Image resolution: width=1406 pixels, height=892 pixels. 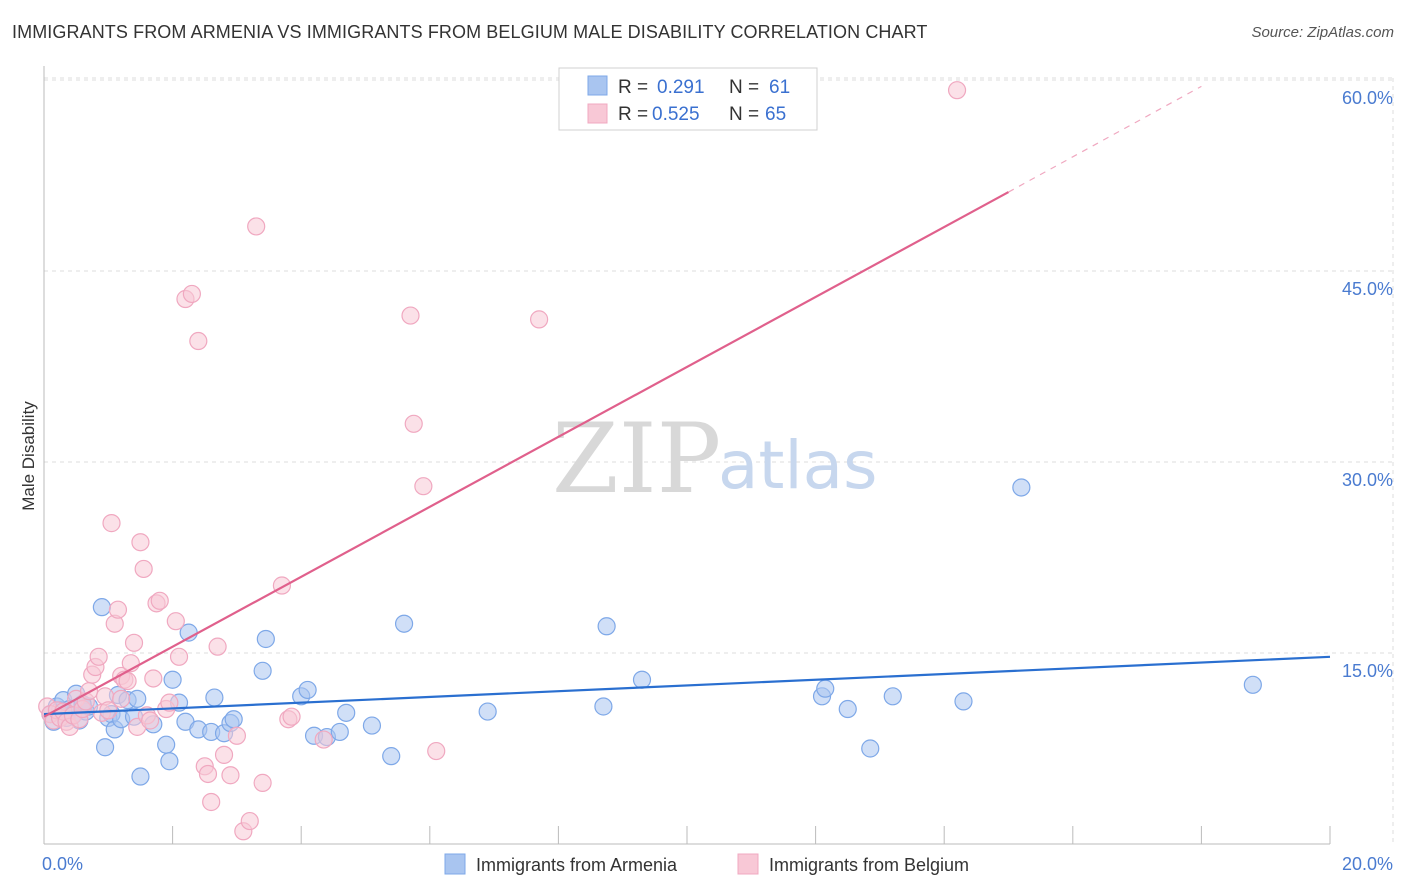 What do you see at coordinates (1367, 289) in the screenshot?
I see `y-tick-label-2: 45.0%` at bounding box center [1367, 289].